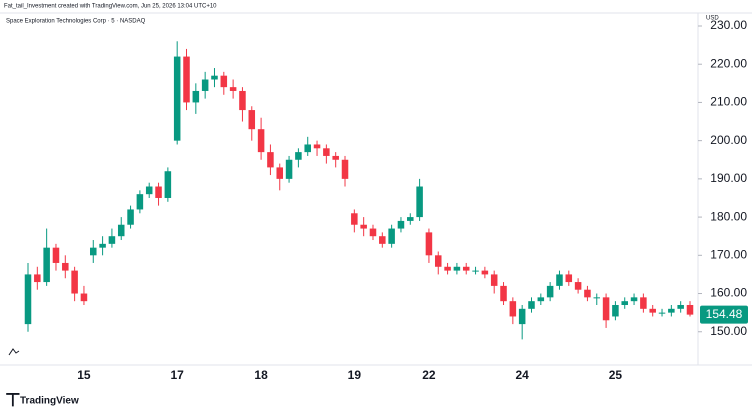  I want to click on last-price-label: 154.48, so click(724, 314).